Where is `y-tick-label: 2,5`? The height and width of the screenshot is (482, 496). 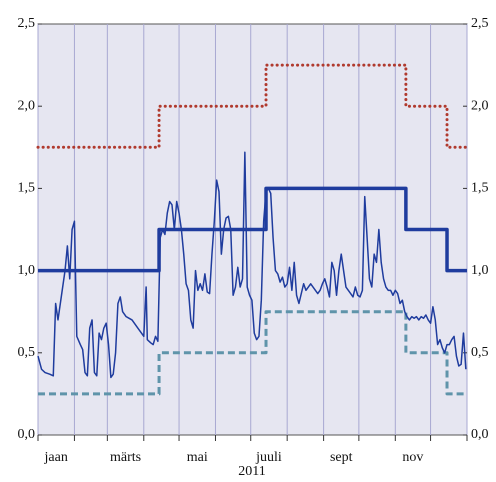 y-tick-label: 2,5 is located at coordinates (27, 23).